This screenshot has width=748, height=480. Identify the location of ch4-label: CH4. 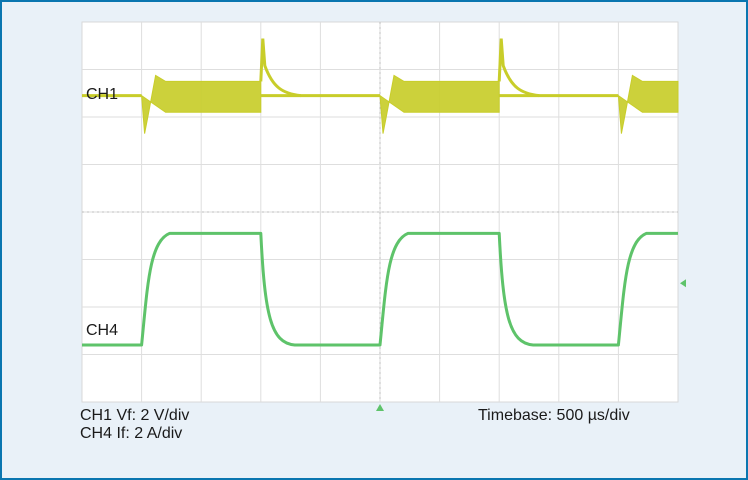
(102, 330).